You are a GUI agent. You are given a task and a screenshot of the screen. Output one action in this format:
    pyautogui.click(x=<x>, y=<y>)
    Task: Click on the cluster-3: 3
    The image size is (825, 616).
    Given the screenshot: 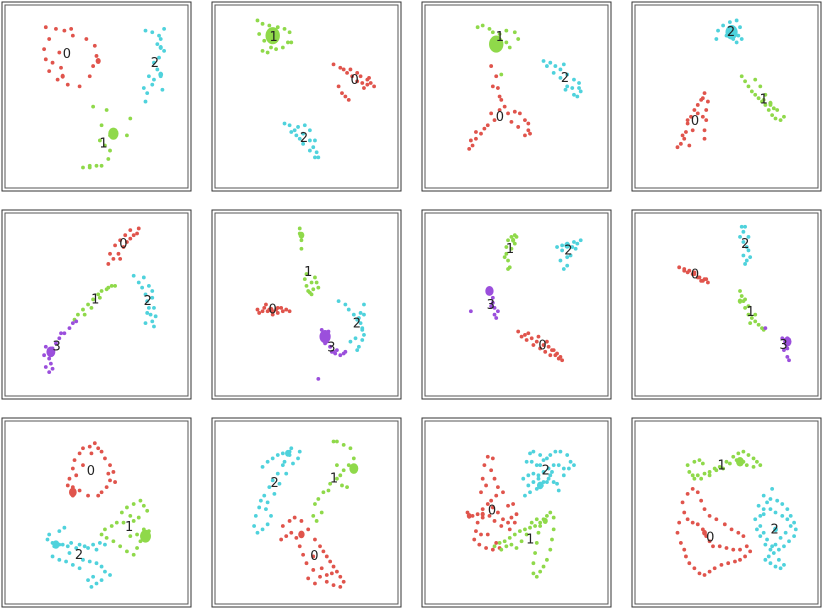 What is the action you would take?
    pyautogui.click(x=484, y=303)
    